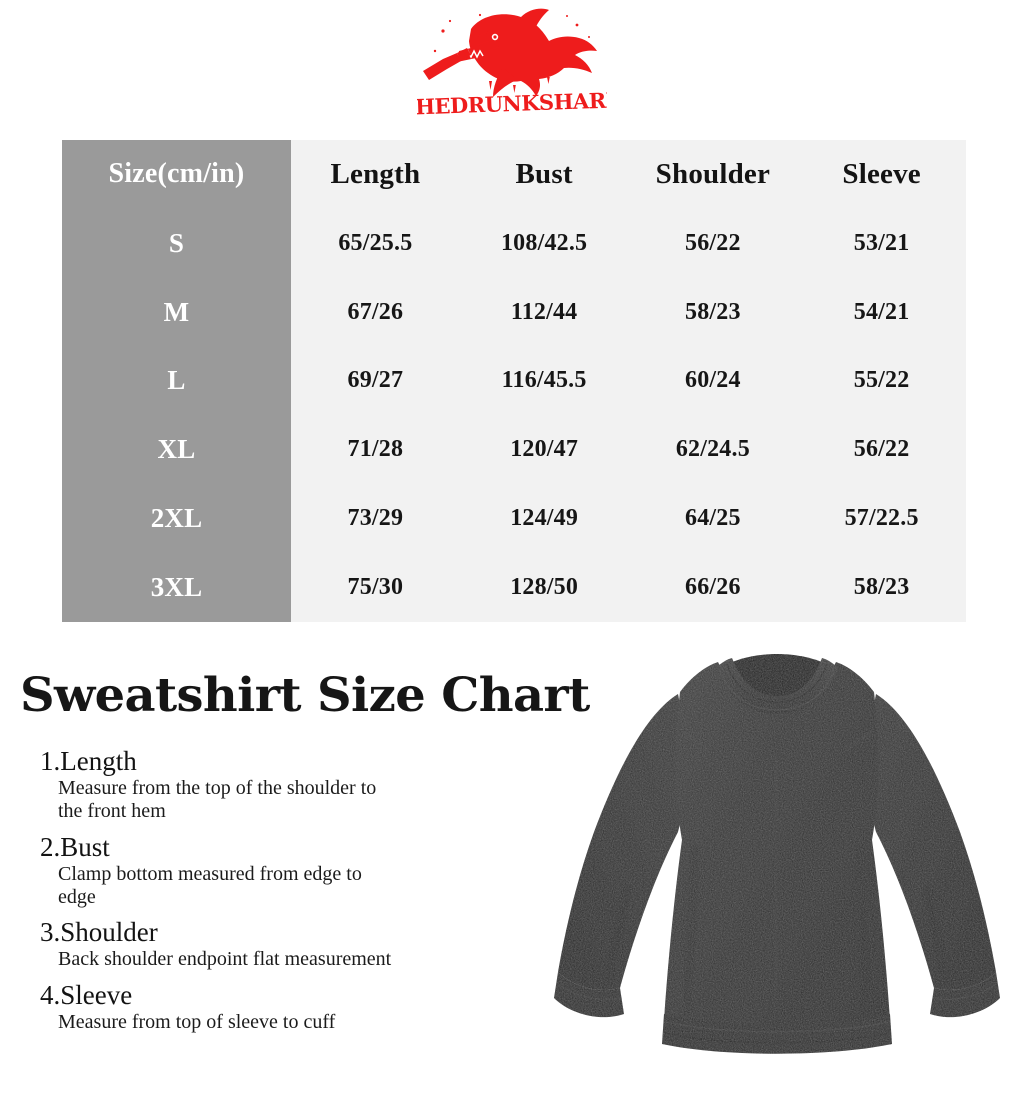 The image size is (1024, 1103). I want to click on table-row: M, so click(176, 312).